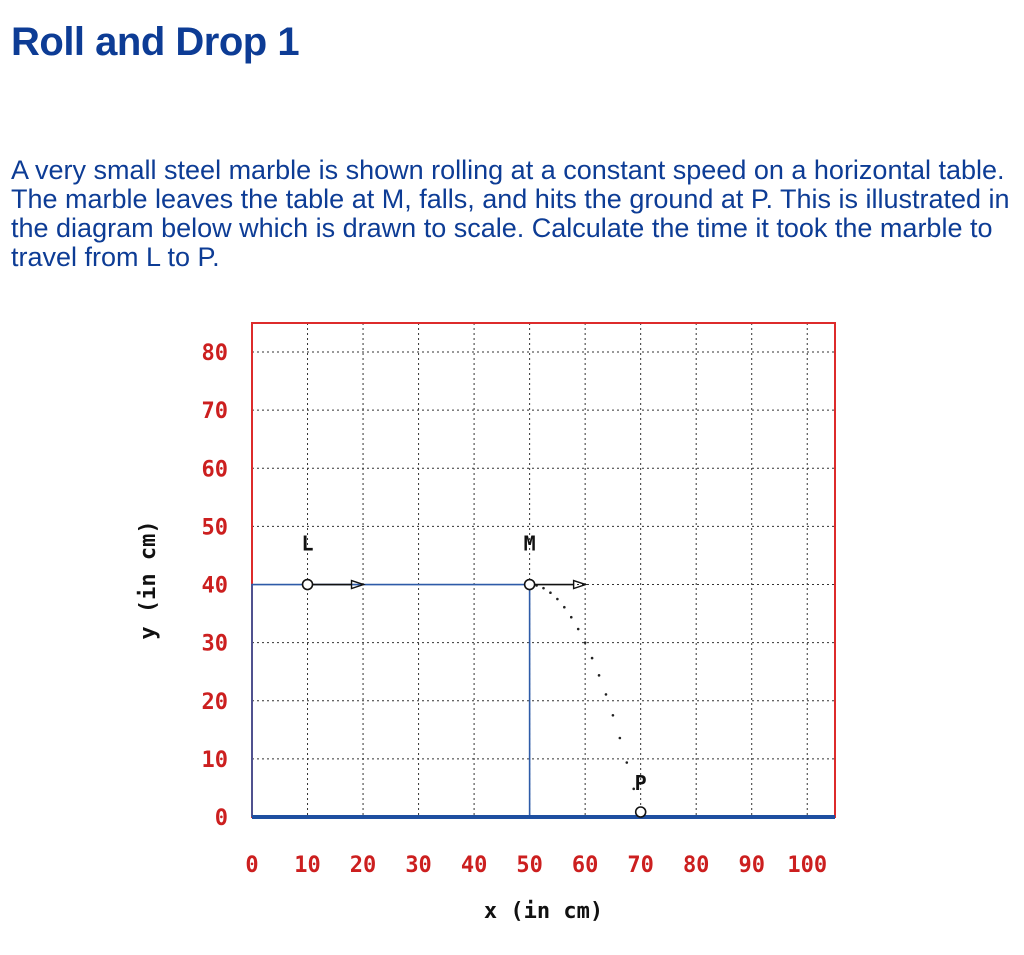 This screenshot has height=955, width=1024. What do you see at coordinates (696, 865) in the screenshot?
I see `x-tick-80: 80` at bounding box center [696, 865].